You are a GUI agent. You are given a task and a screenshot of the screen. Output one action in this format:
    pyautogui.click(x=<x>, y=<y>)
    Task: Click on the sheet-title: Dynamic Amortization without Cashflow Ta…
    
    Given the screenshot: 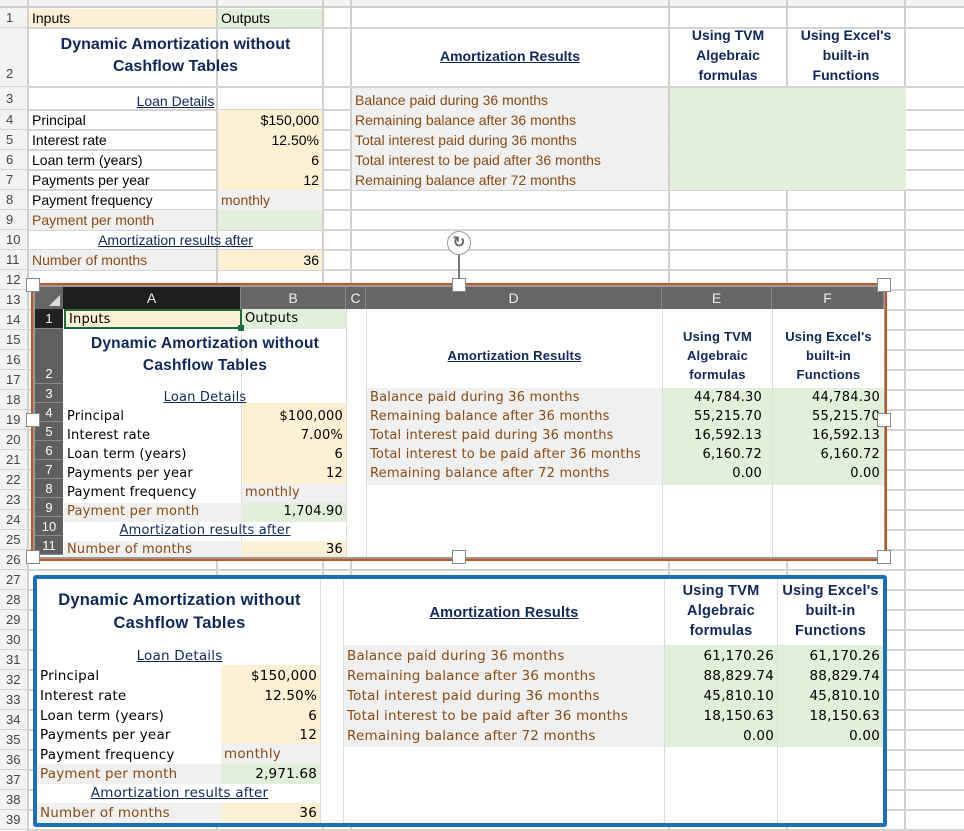 What is the action you would take?
    pyautogui.click(x=175, y=59)
    